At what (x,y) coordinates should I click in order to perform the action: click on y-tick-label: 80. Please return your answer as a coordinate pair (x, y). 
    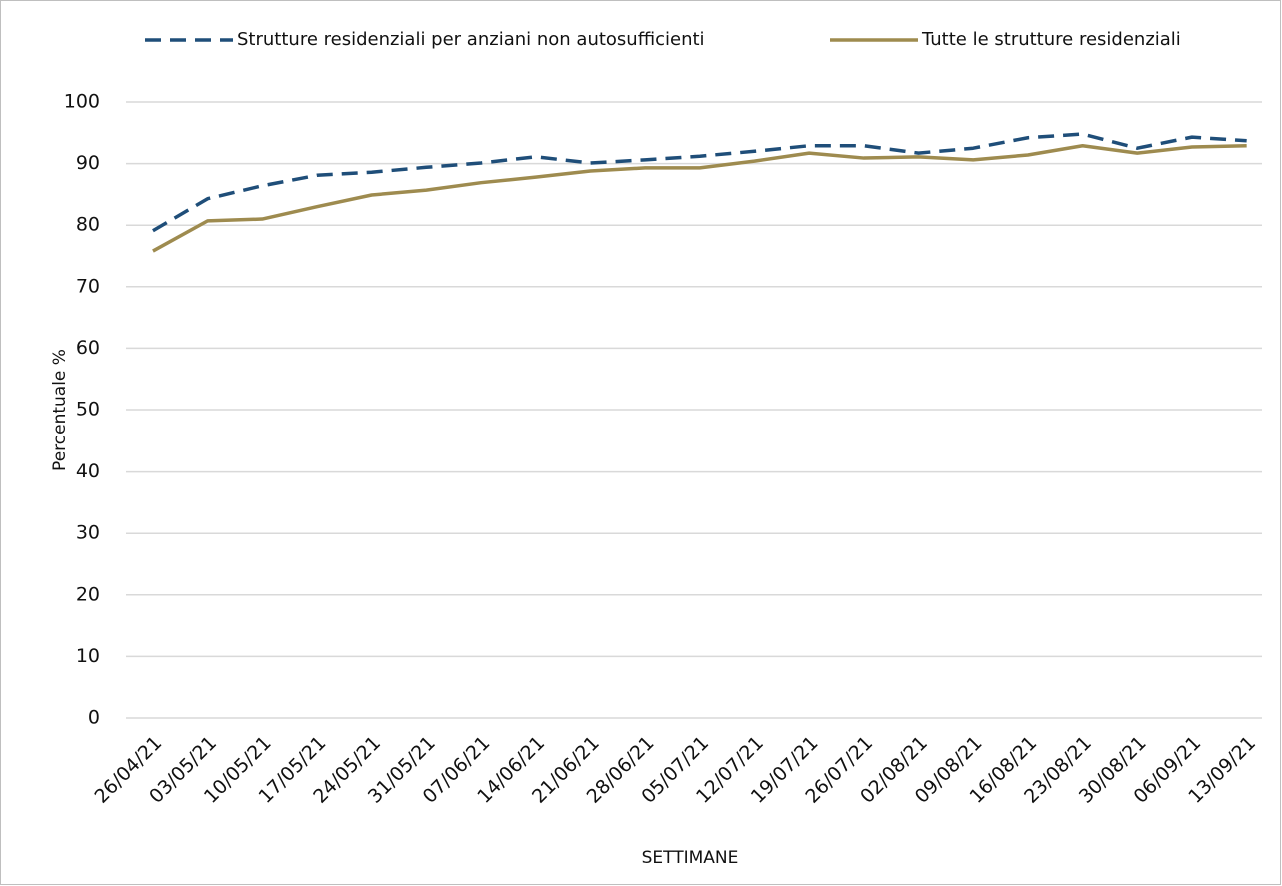
    Looking at the image, I should click on (88, 225).